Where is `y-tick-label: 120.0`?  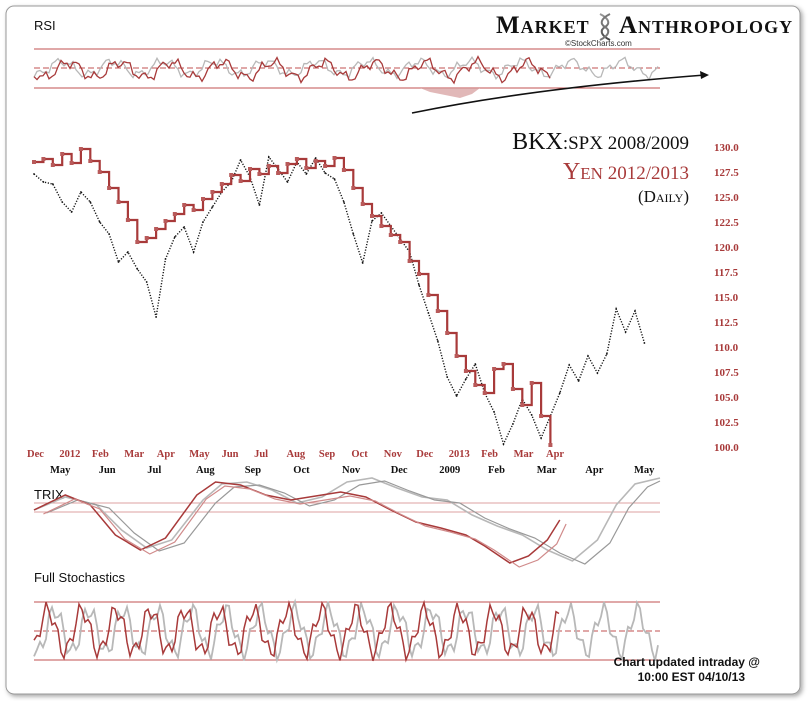
y-tick-label: 120.0 is located at coordinates (726, 248).